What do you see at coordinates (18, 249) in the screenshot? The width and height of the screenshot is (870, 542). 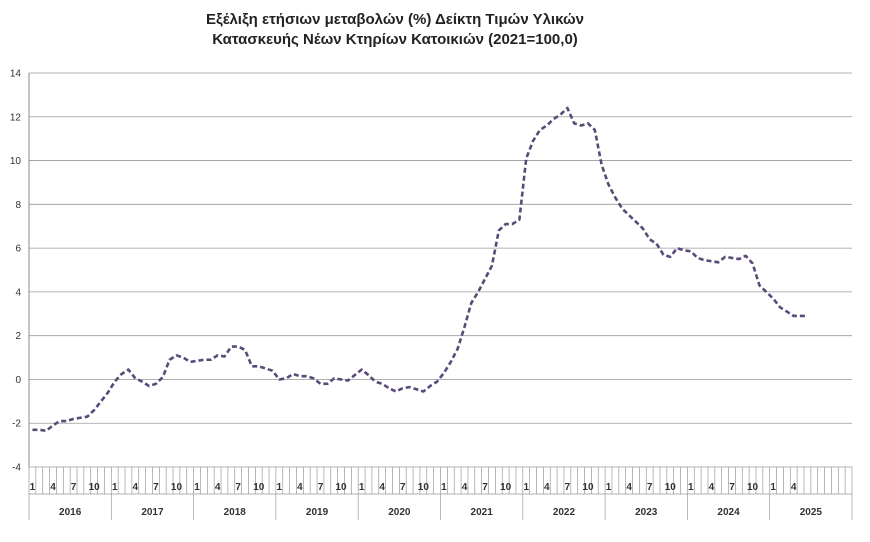 I see `y-tick-label: 6` at bounding box center [18, 249].